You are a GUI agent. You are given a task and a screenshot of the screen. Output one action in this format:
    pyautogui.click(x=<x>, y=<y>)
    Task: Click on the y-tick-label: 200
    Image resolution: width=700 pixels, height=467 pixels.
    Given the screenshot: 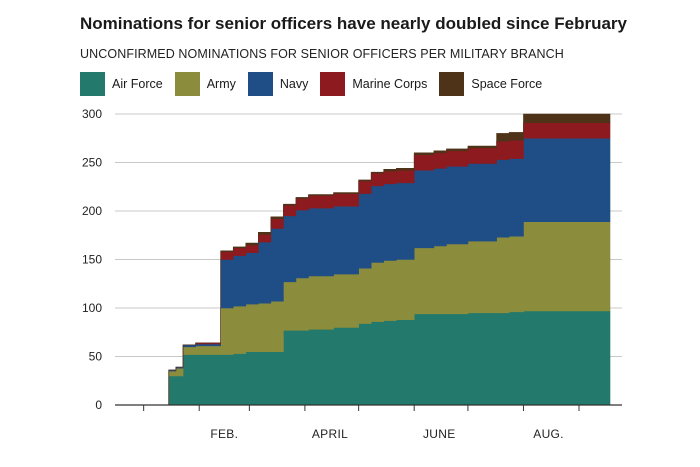 What is the action you would take?
    pyautogui.click(x=92, y=211)
    